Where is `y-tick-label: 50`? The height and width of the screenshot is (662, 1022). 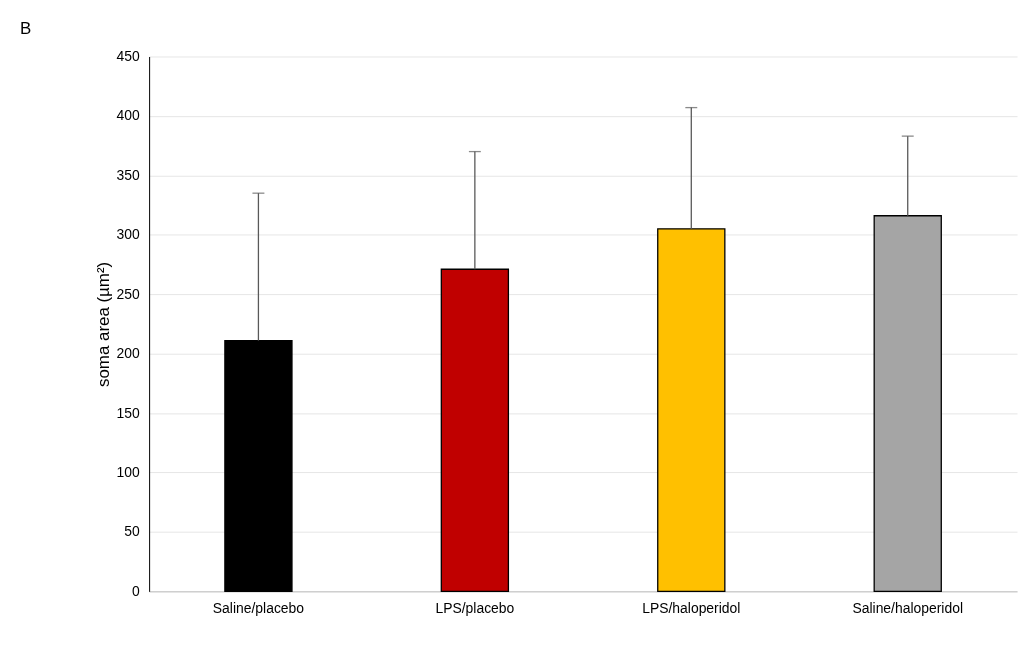 y-tick-label: 50 is located at coordinates (132, 531).